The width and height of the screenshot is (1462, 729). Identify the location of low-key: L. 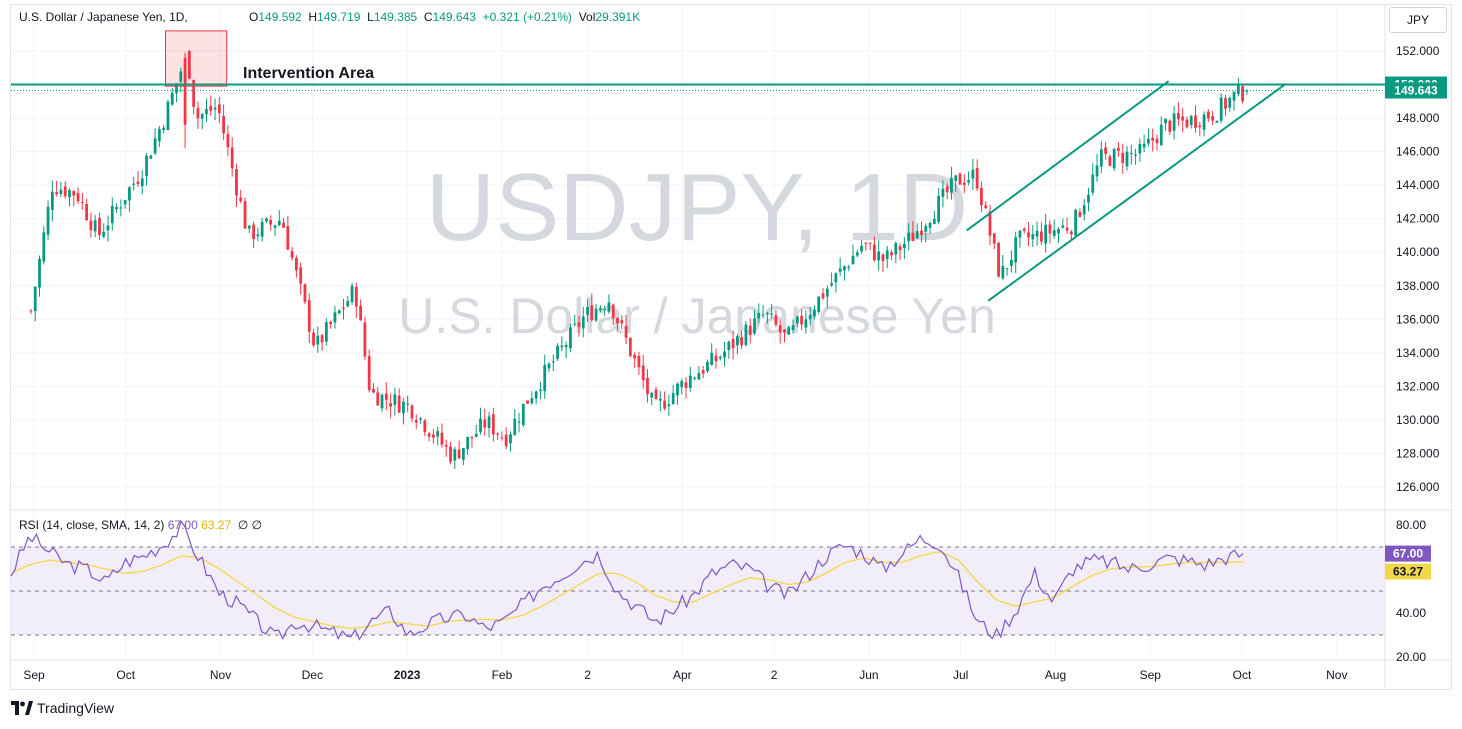
(370, 17).